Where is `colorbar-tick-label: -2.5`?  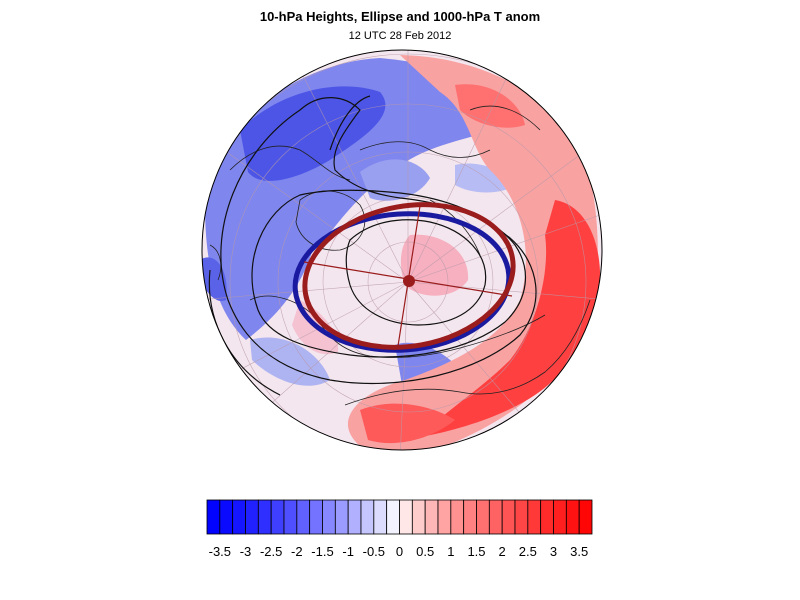 colorbar-tick-label: -2.5 is located at coordinates (271, 551).